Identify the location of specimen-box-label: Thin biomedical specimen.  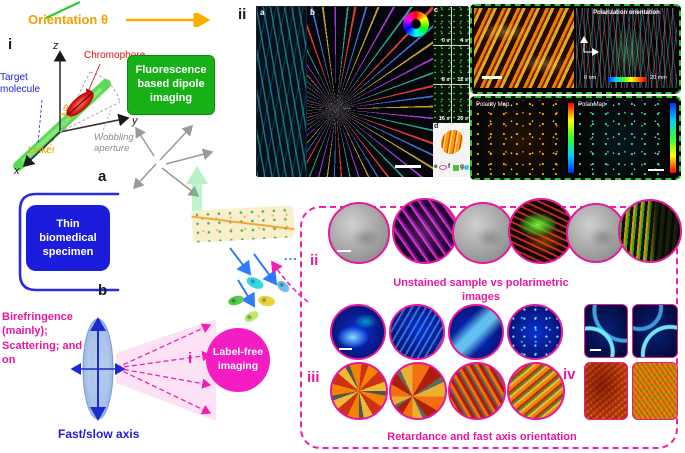
(68, 238).